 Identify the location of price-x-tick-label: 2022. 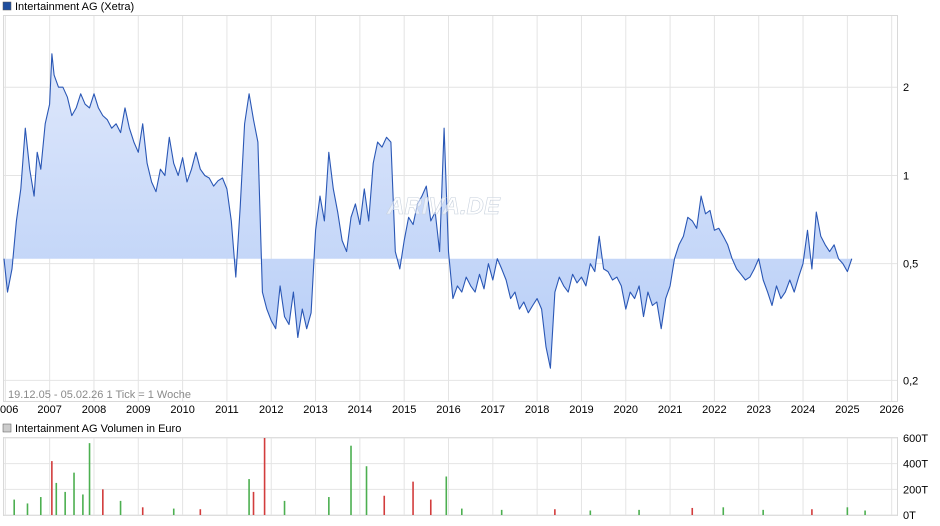
(714, 410).